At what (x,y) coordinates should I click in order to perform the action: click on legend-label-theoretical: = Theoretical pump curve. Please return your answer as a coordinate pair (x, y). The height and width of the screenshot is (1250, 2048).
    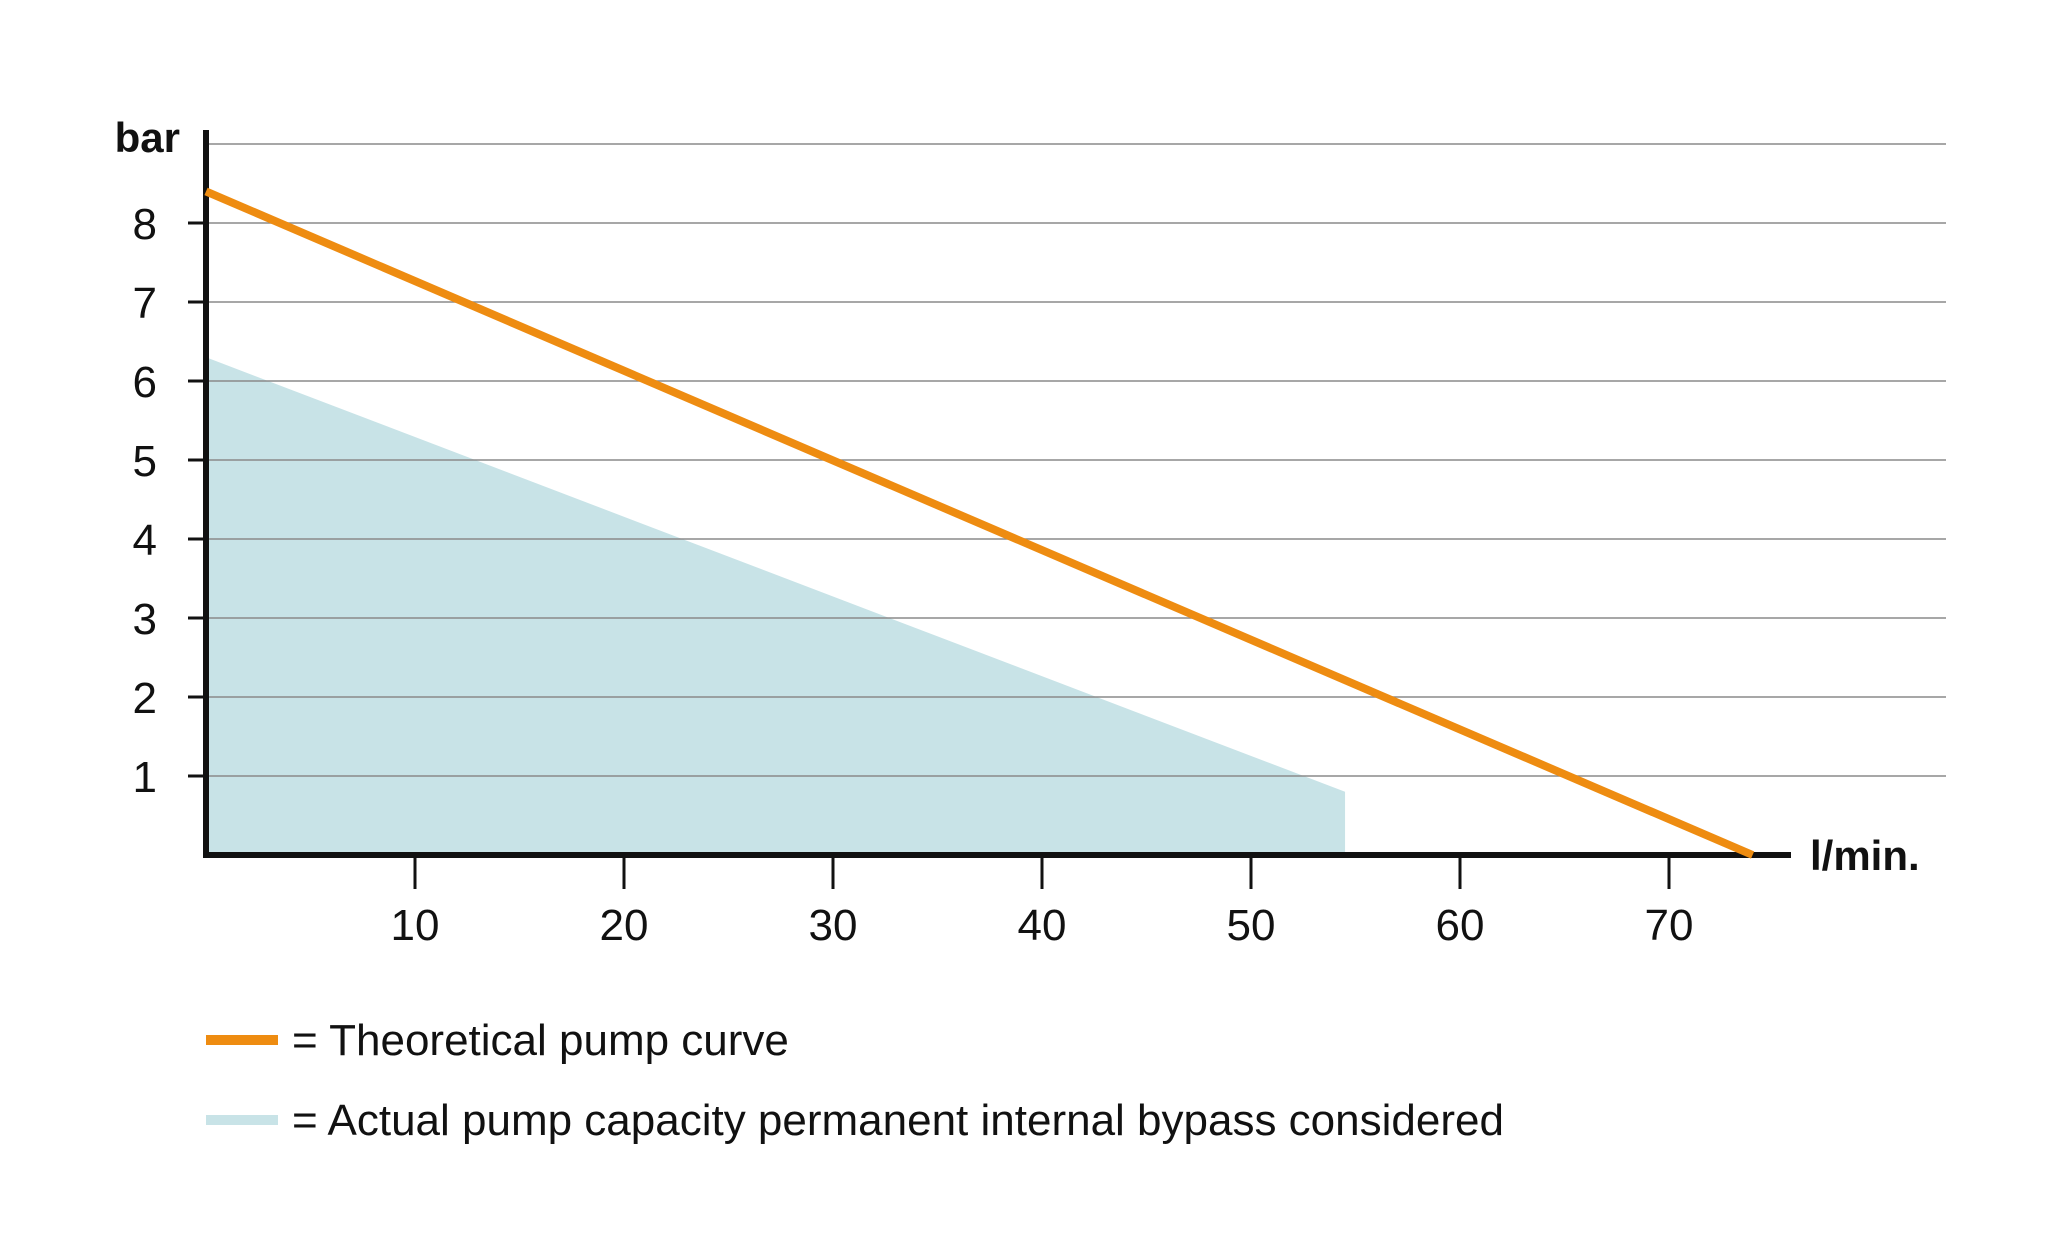
    Looking at the image, I should click on (540, 1040).